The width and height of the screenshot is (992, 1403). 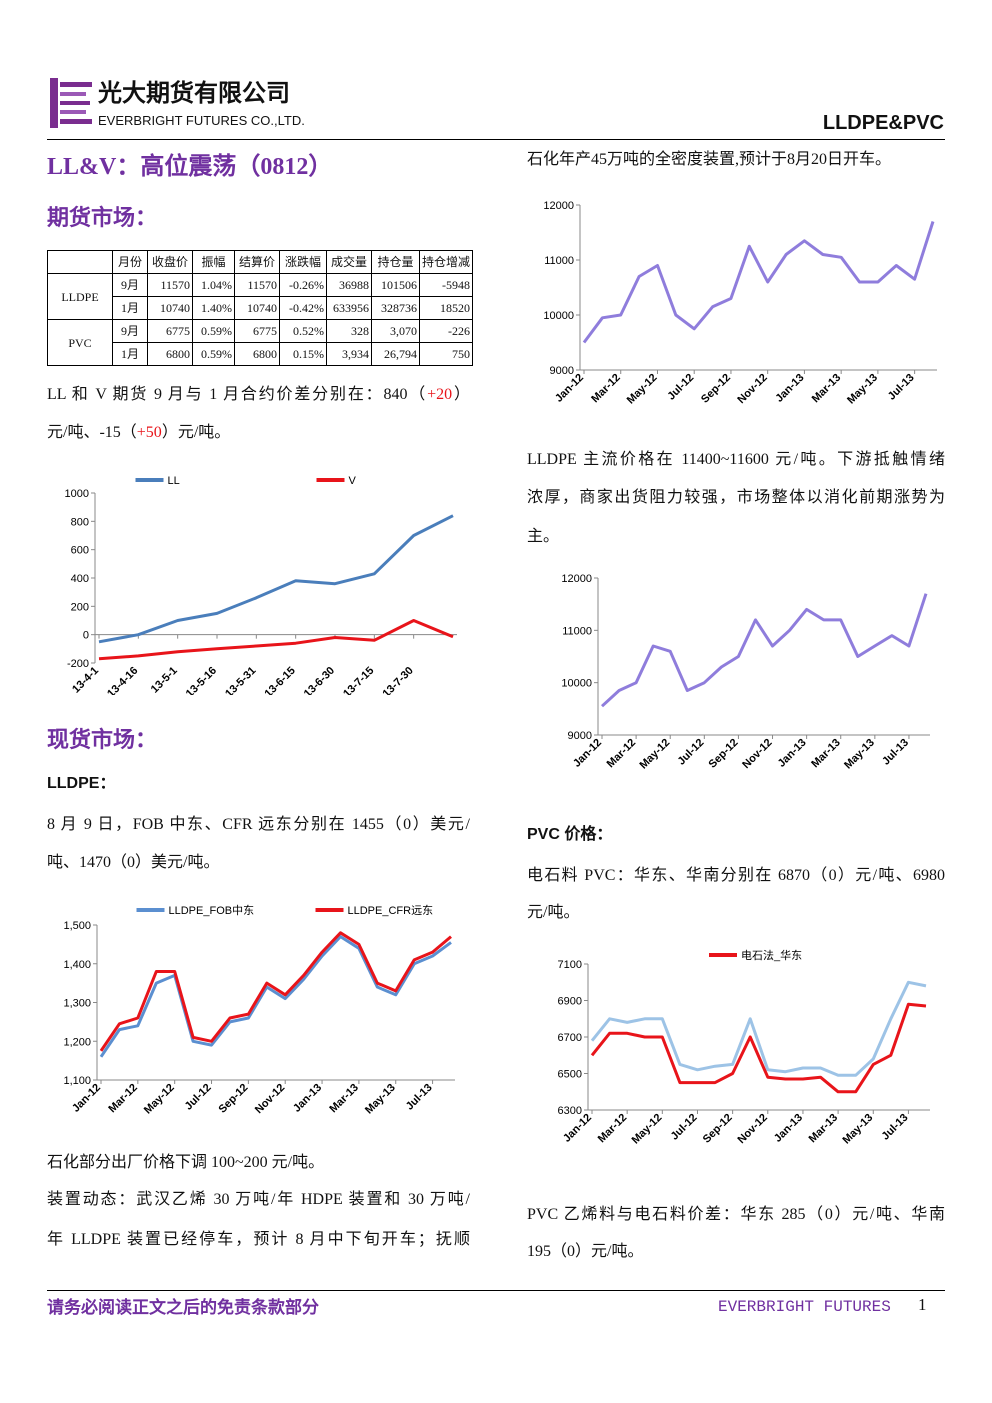 I want to click on heading: 现货市场：, so click(x=102, y=739).